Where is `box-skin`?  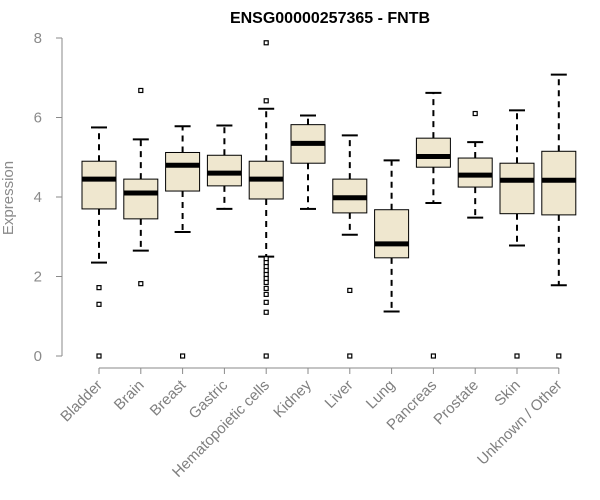 box-skin is located at coordinates (517, 234).